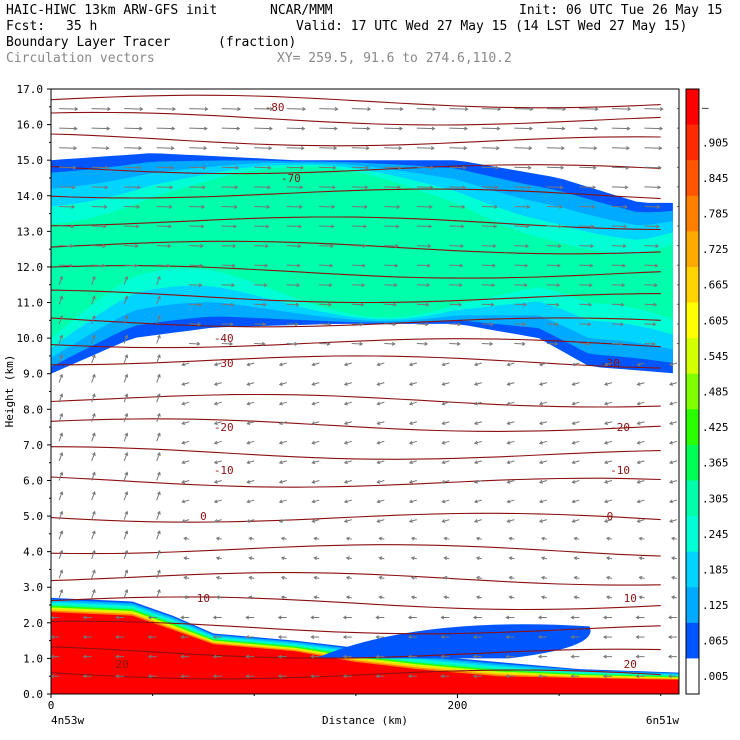 The image size is (740, 740). I want to click on colorbar-label: .605, so click(715, 320).